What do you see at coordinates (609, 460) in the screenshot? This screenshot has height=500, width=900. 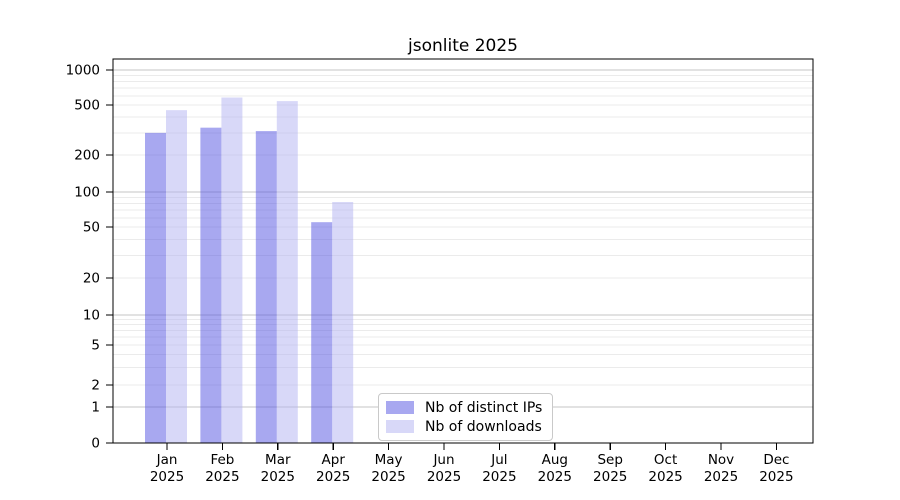 I see `x-tick-label-month: Sep` at bounding box center [609, 460].